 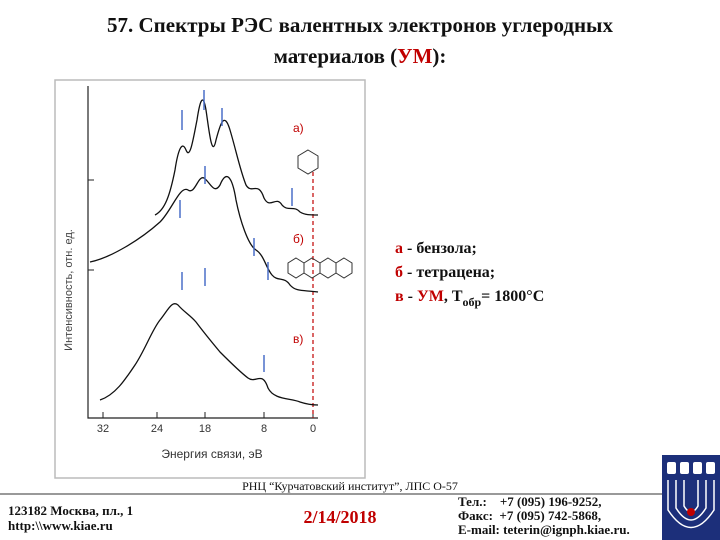 I want to click on molecule-icons, so click(x=320, y=214).